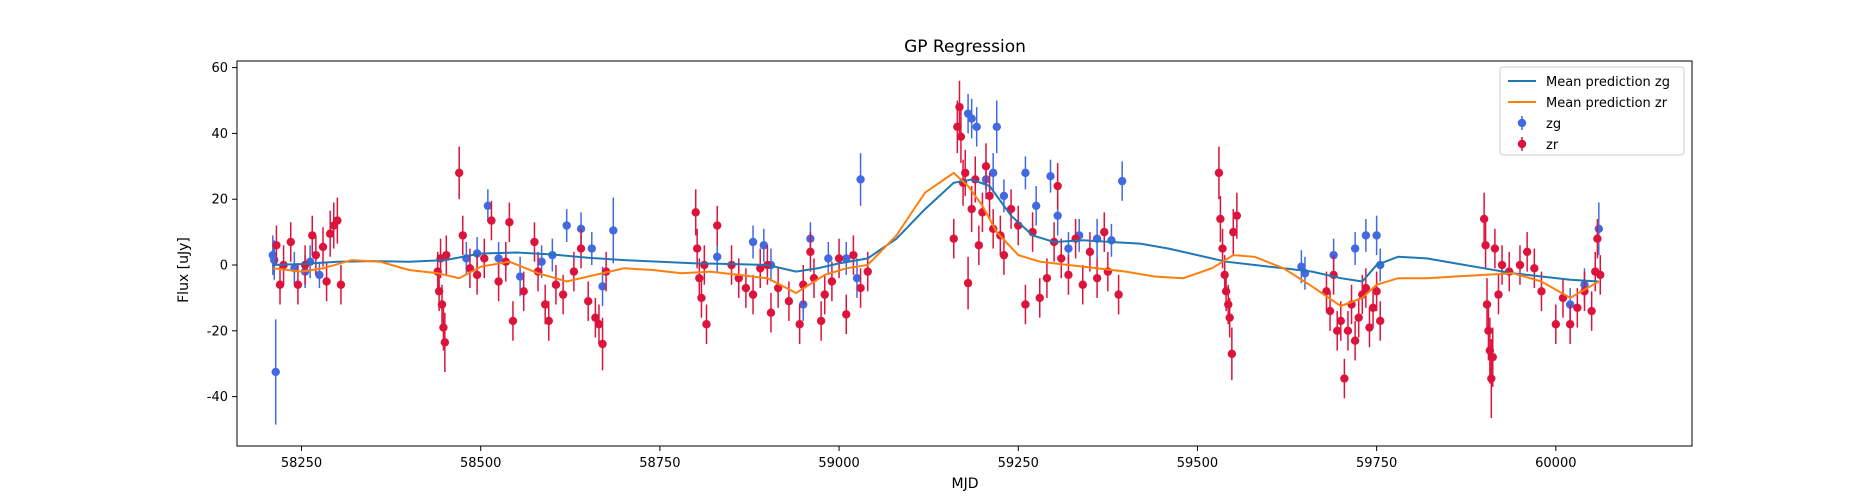 Image resolution: width=1875 pixels, height=504 pixels. I want to click on legend-swatch-zr, so click(1522, 144).